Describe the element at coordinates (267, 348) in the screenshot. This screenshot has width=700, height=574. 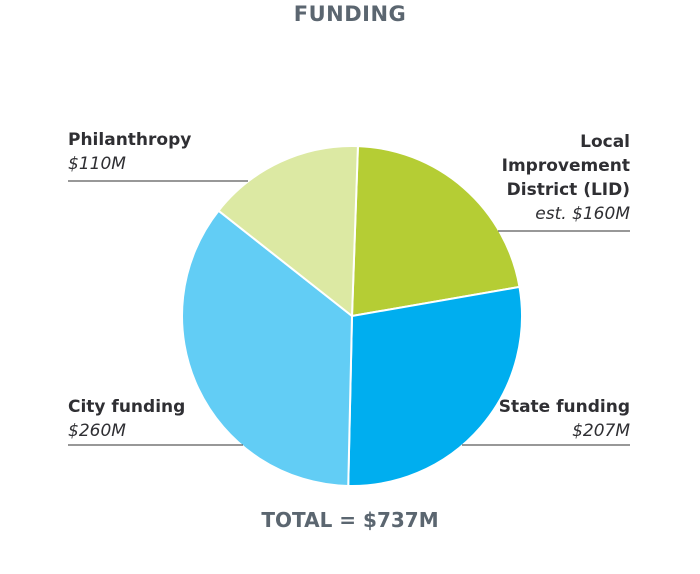
I see `pie-slice-city` at that location.